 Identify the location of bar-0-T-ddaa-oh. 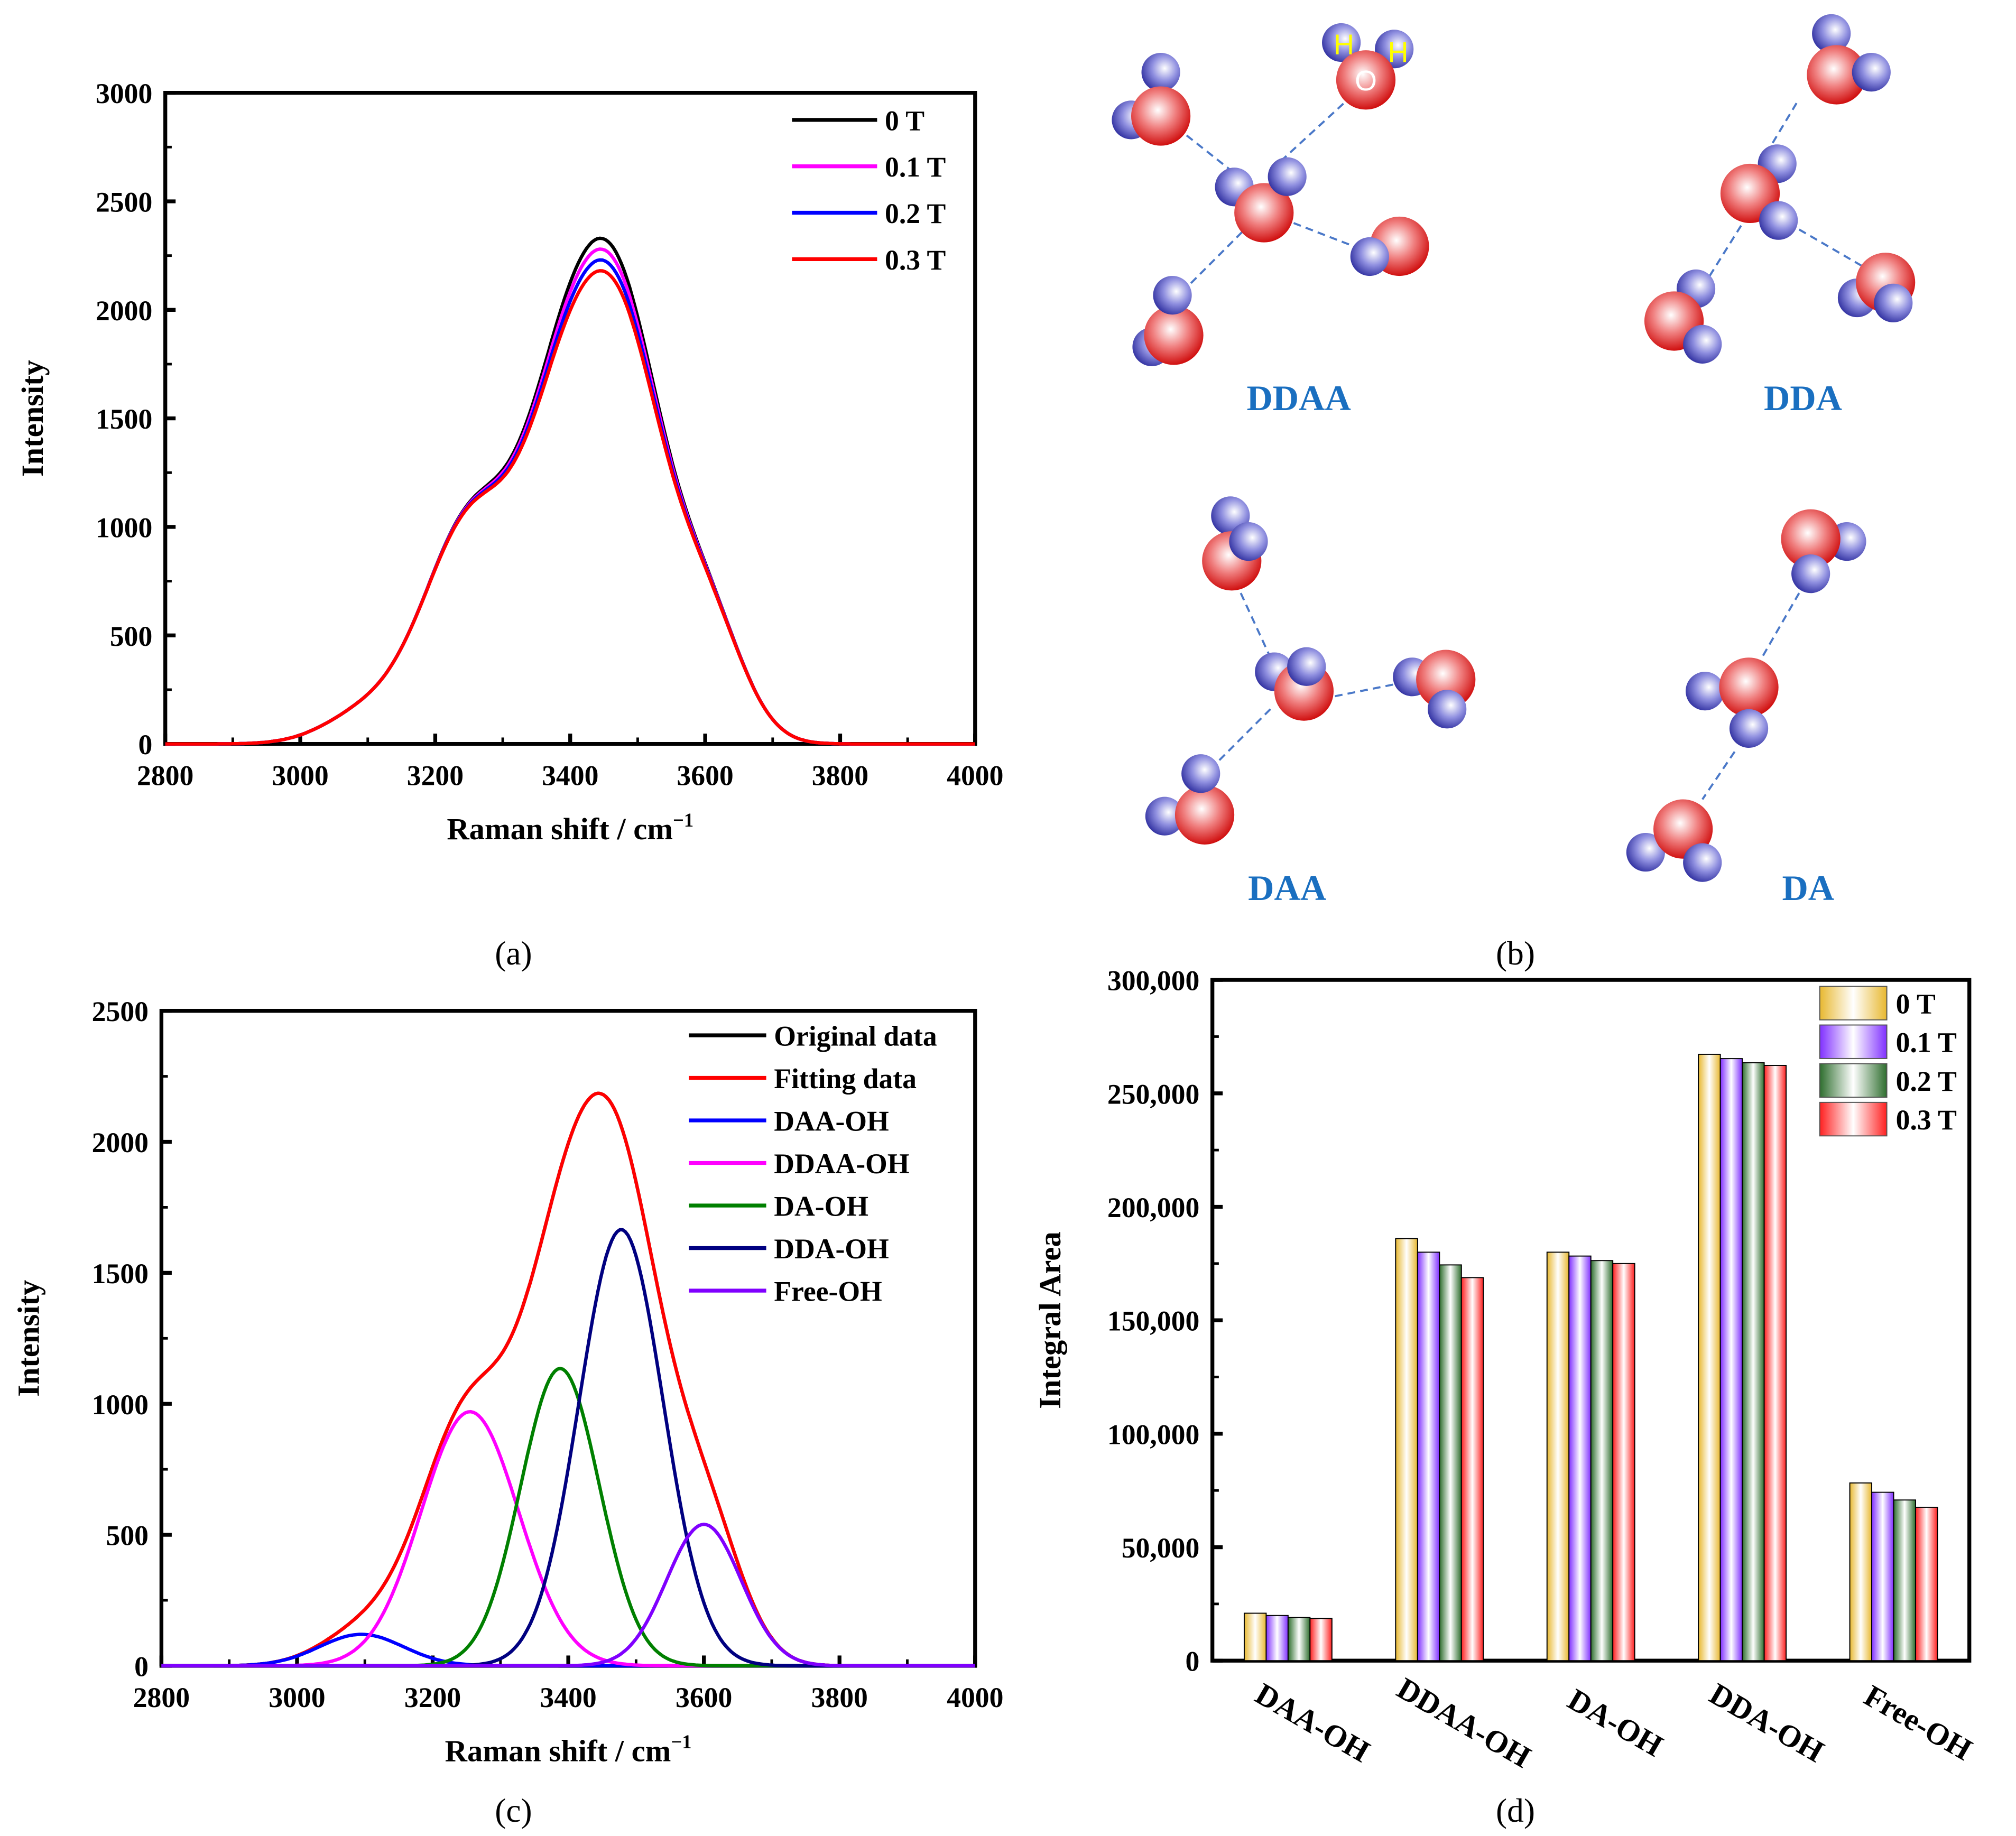
(1406, 1450).